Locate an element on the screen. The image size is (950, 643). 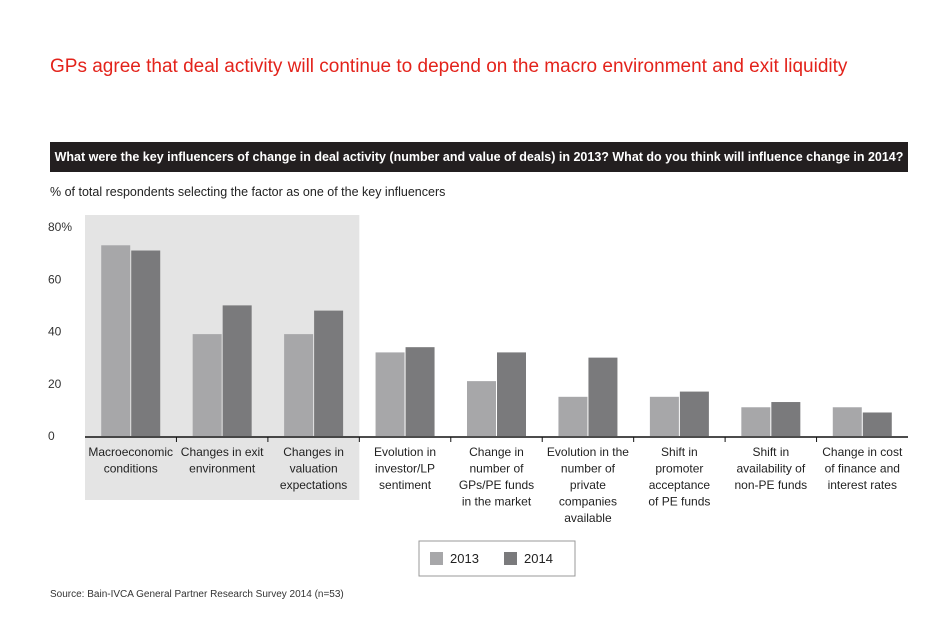
x-tick-label: Shift in promoter acceptance of PE funds is located at coordinates (679, 477).